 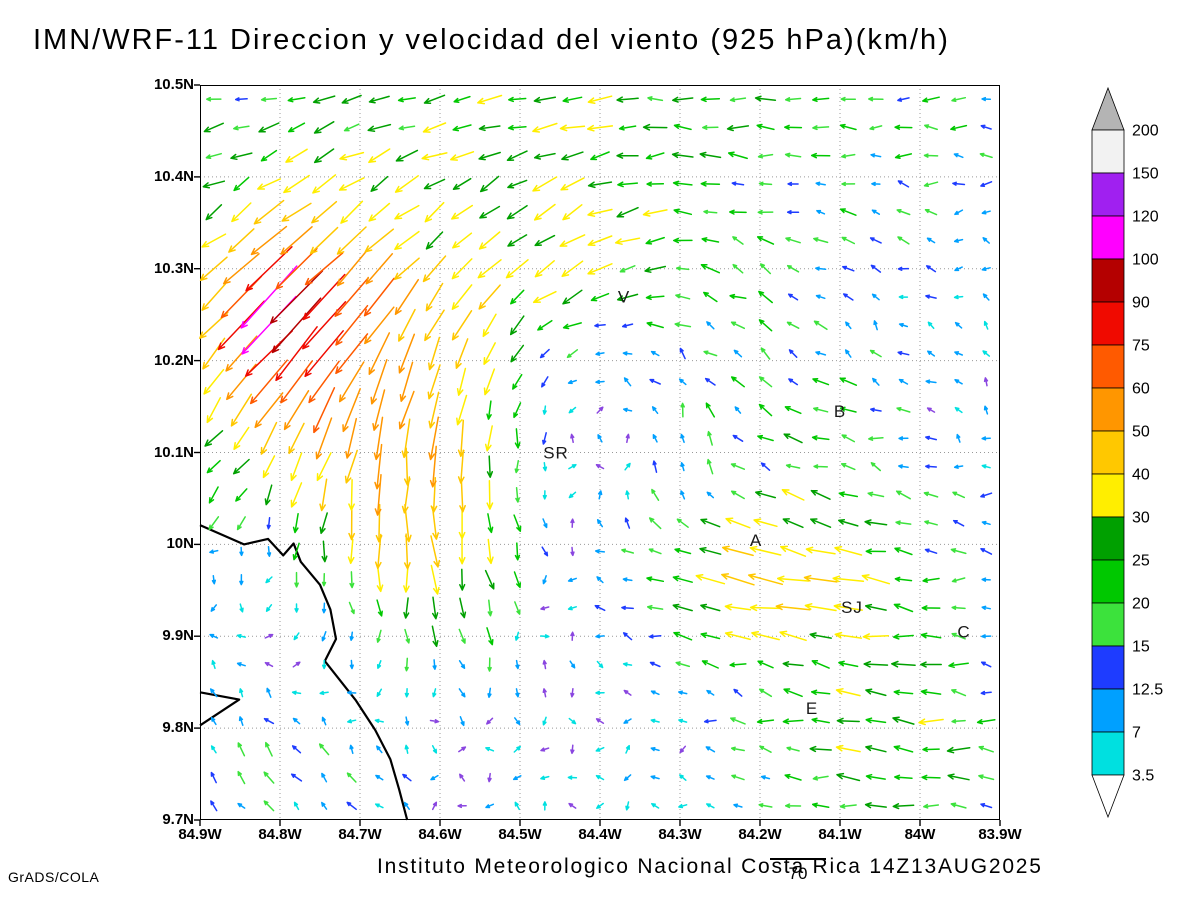 I want to click on station-label: A, so click(x=756, y=540).